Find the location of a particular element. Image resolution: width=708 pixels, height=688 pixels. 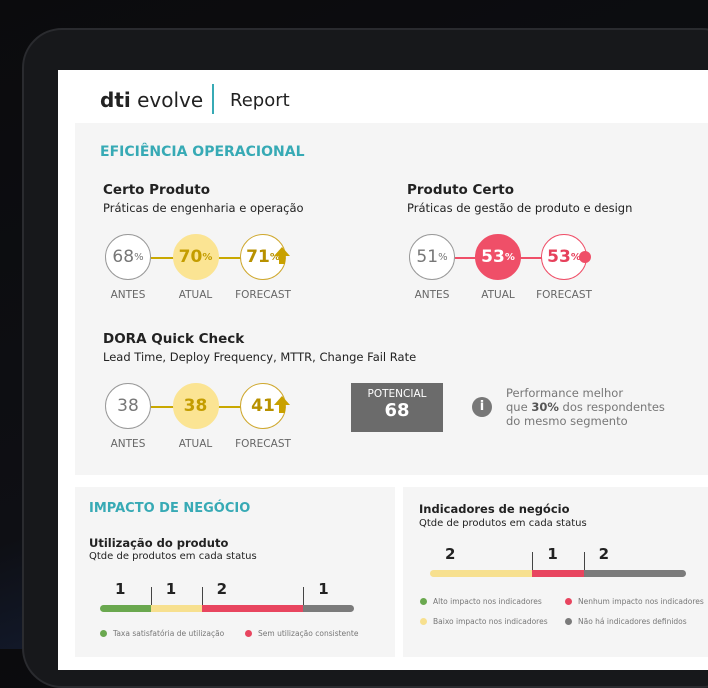

card-title: Certo Produto is located at coordinates (156, 190).